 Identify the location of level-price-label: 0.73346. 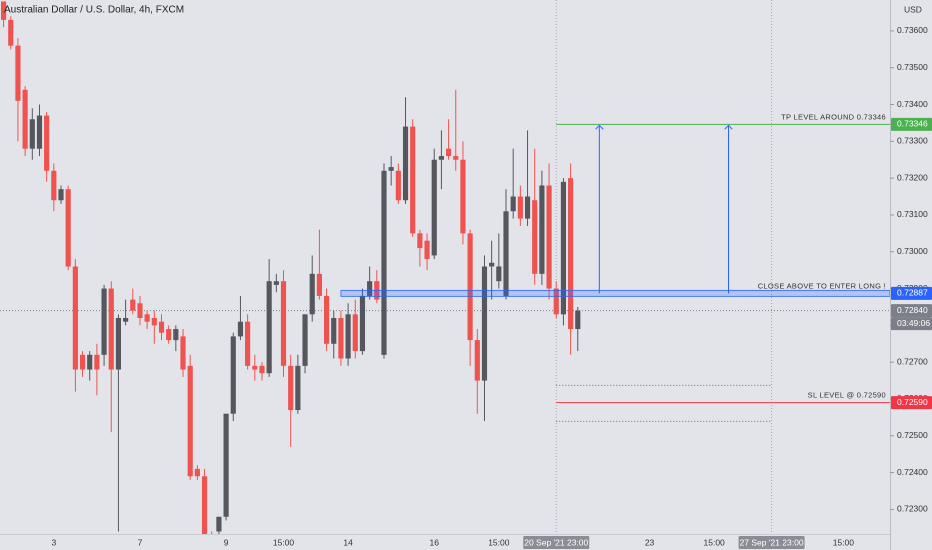
(912, 124).